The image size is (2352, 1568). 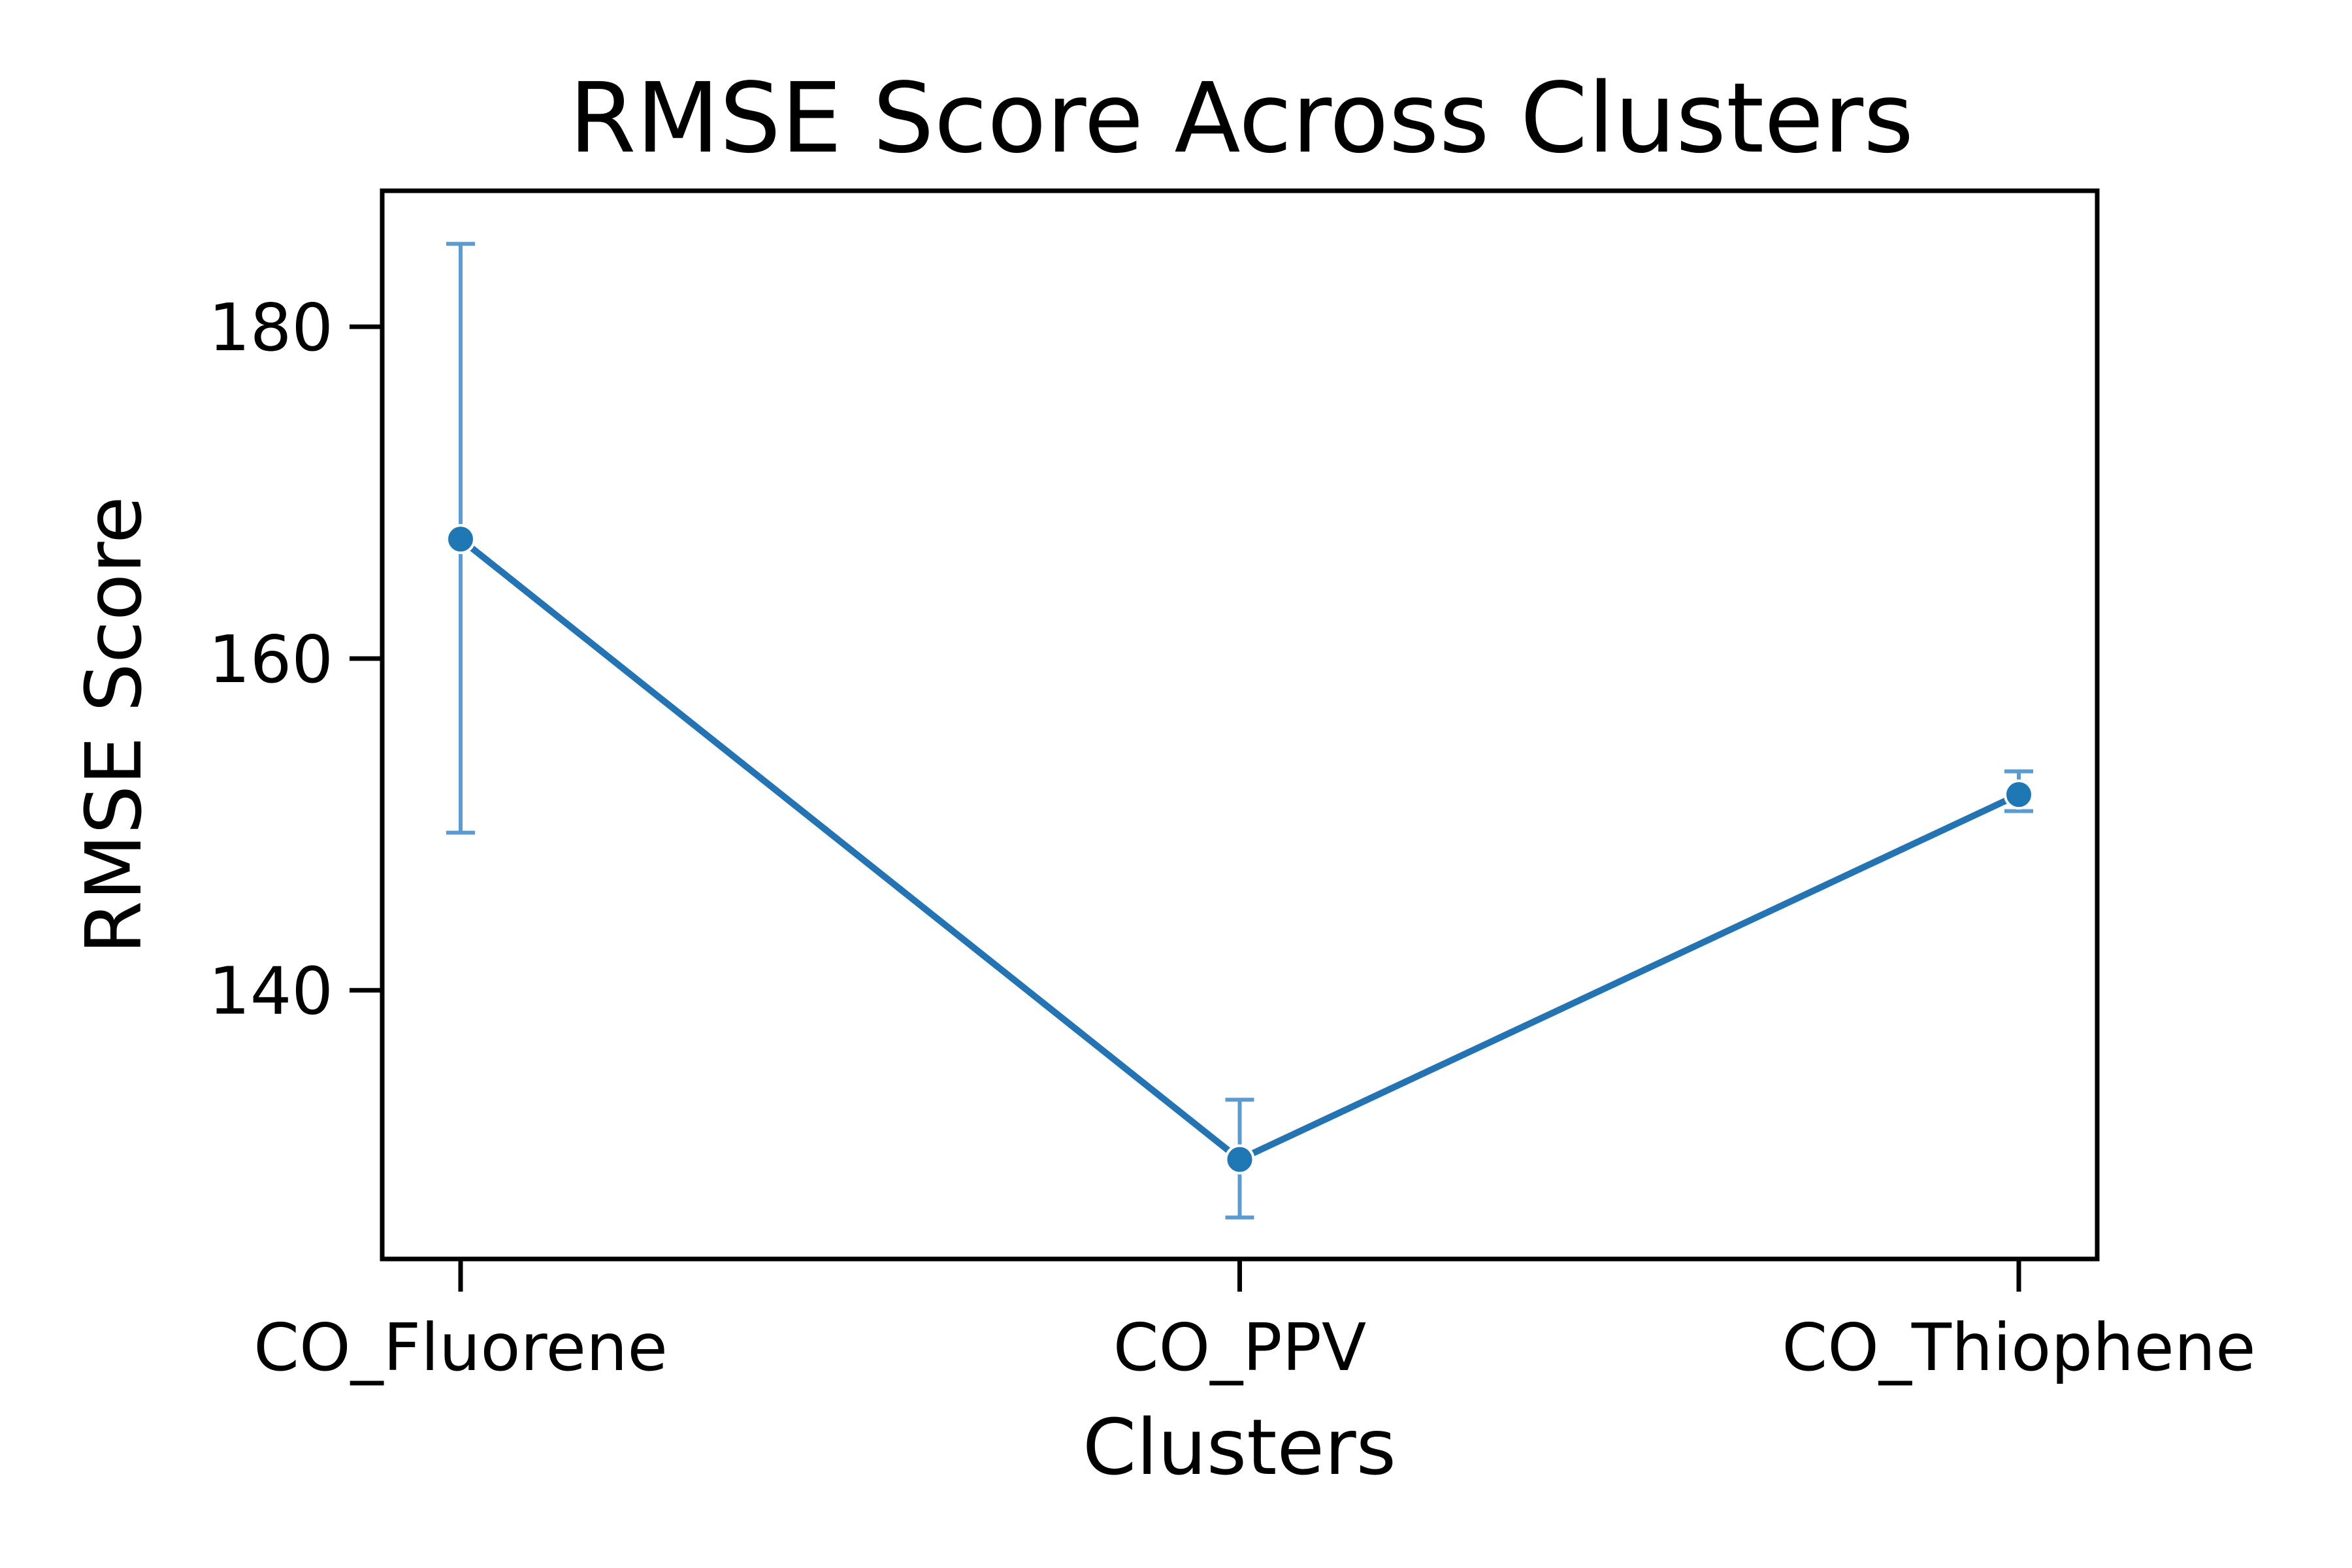 I want to click on x-tick-label: CO_PPV, so click(x=1240, y=1347).